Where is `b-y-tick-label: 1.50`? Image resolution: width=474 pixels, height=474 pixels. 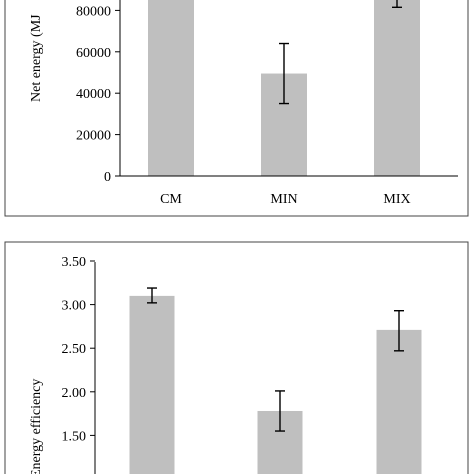
b-y-tick-label: 1.50 is located at coordinates (74, 436).